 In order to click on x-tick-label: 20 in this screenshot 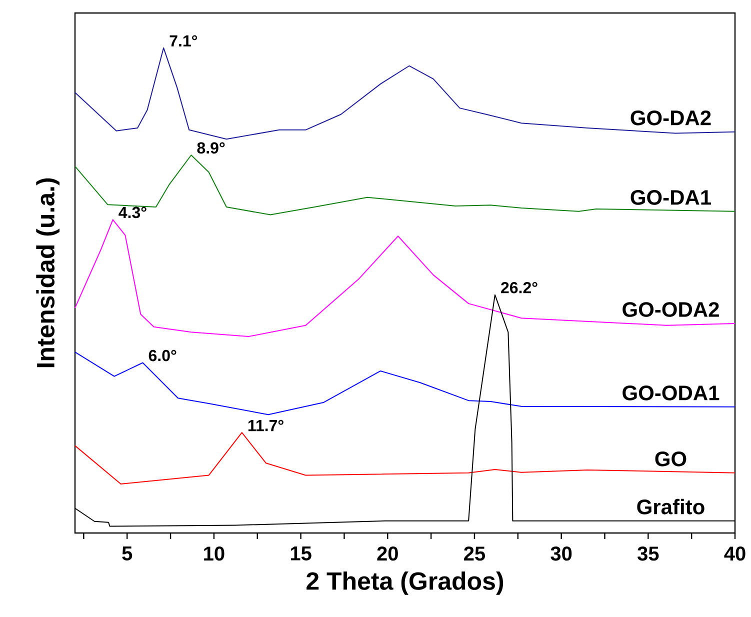, I will do `click(387, 553)`.